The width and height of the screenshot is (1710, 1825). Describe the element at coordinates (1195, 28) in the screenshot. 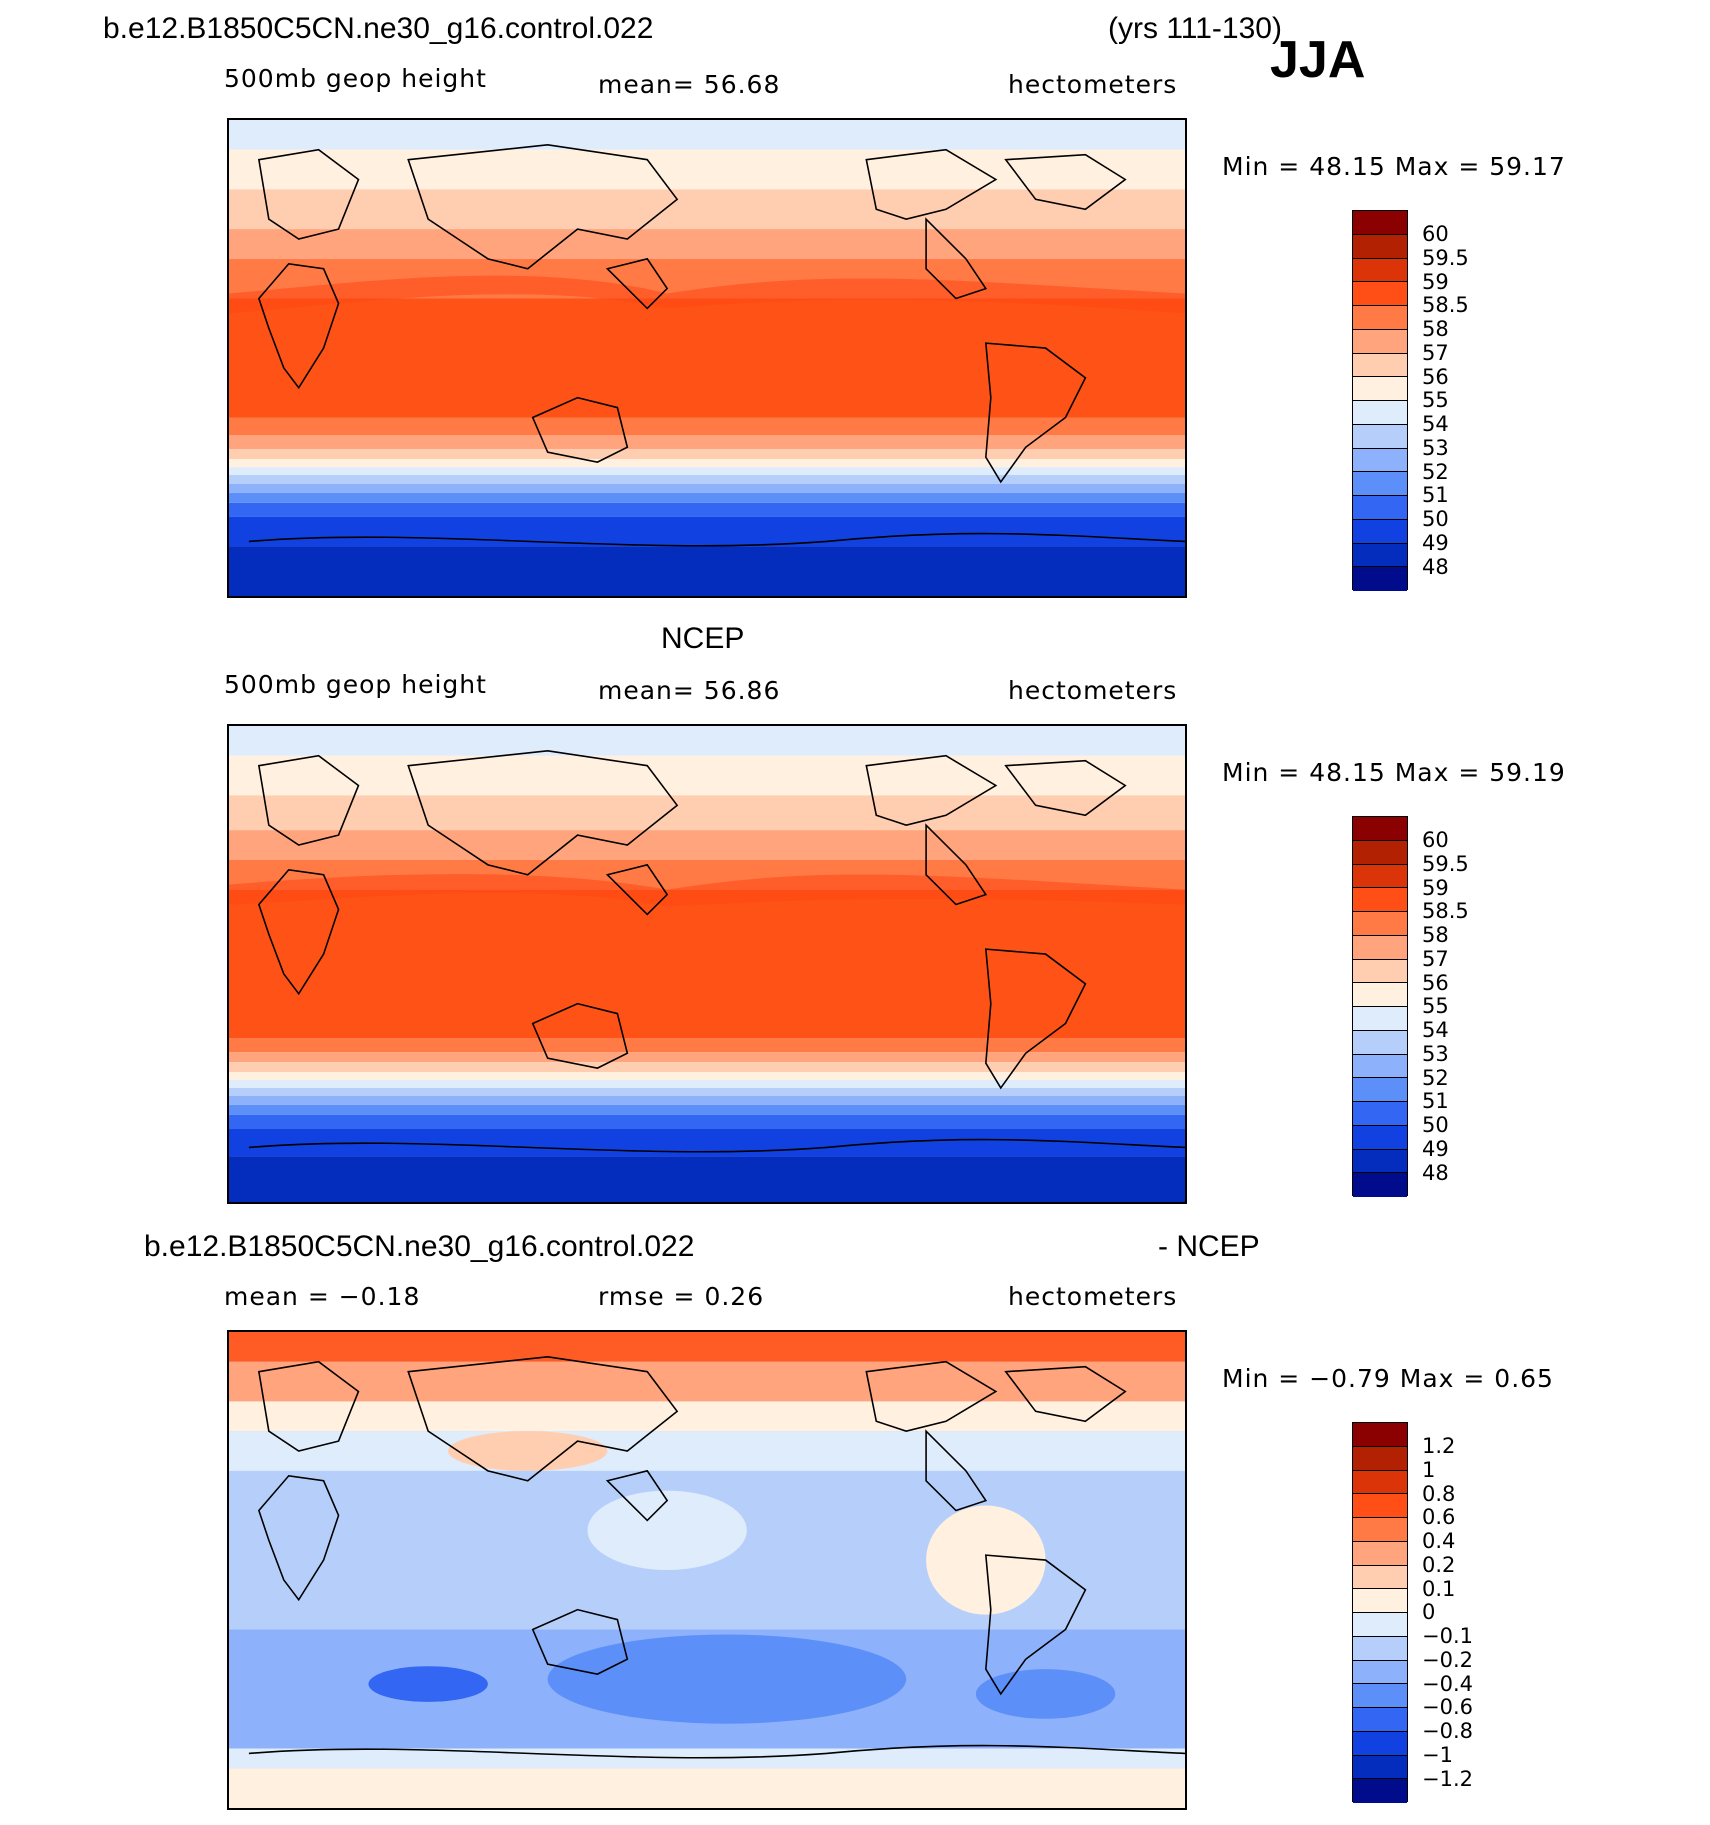

I see `years-range: (yrs 111-130)` at that location.